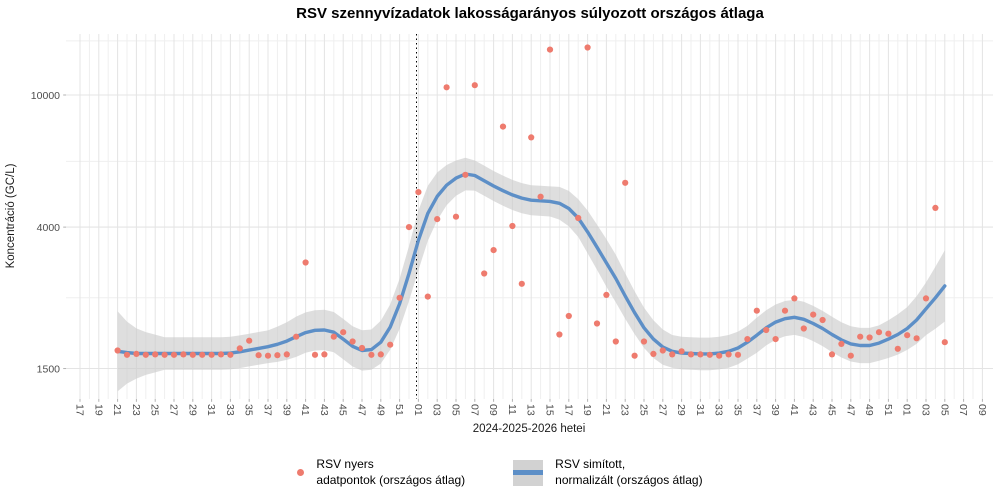 This screenshot has height=500, width=1000. I want to click on x-tick-label: 51, so click(888, 410).